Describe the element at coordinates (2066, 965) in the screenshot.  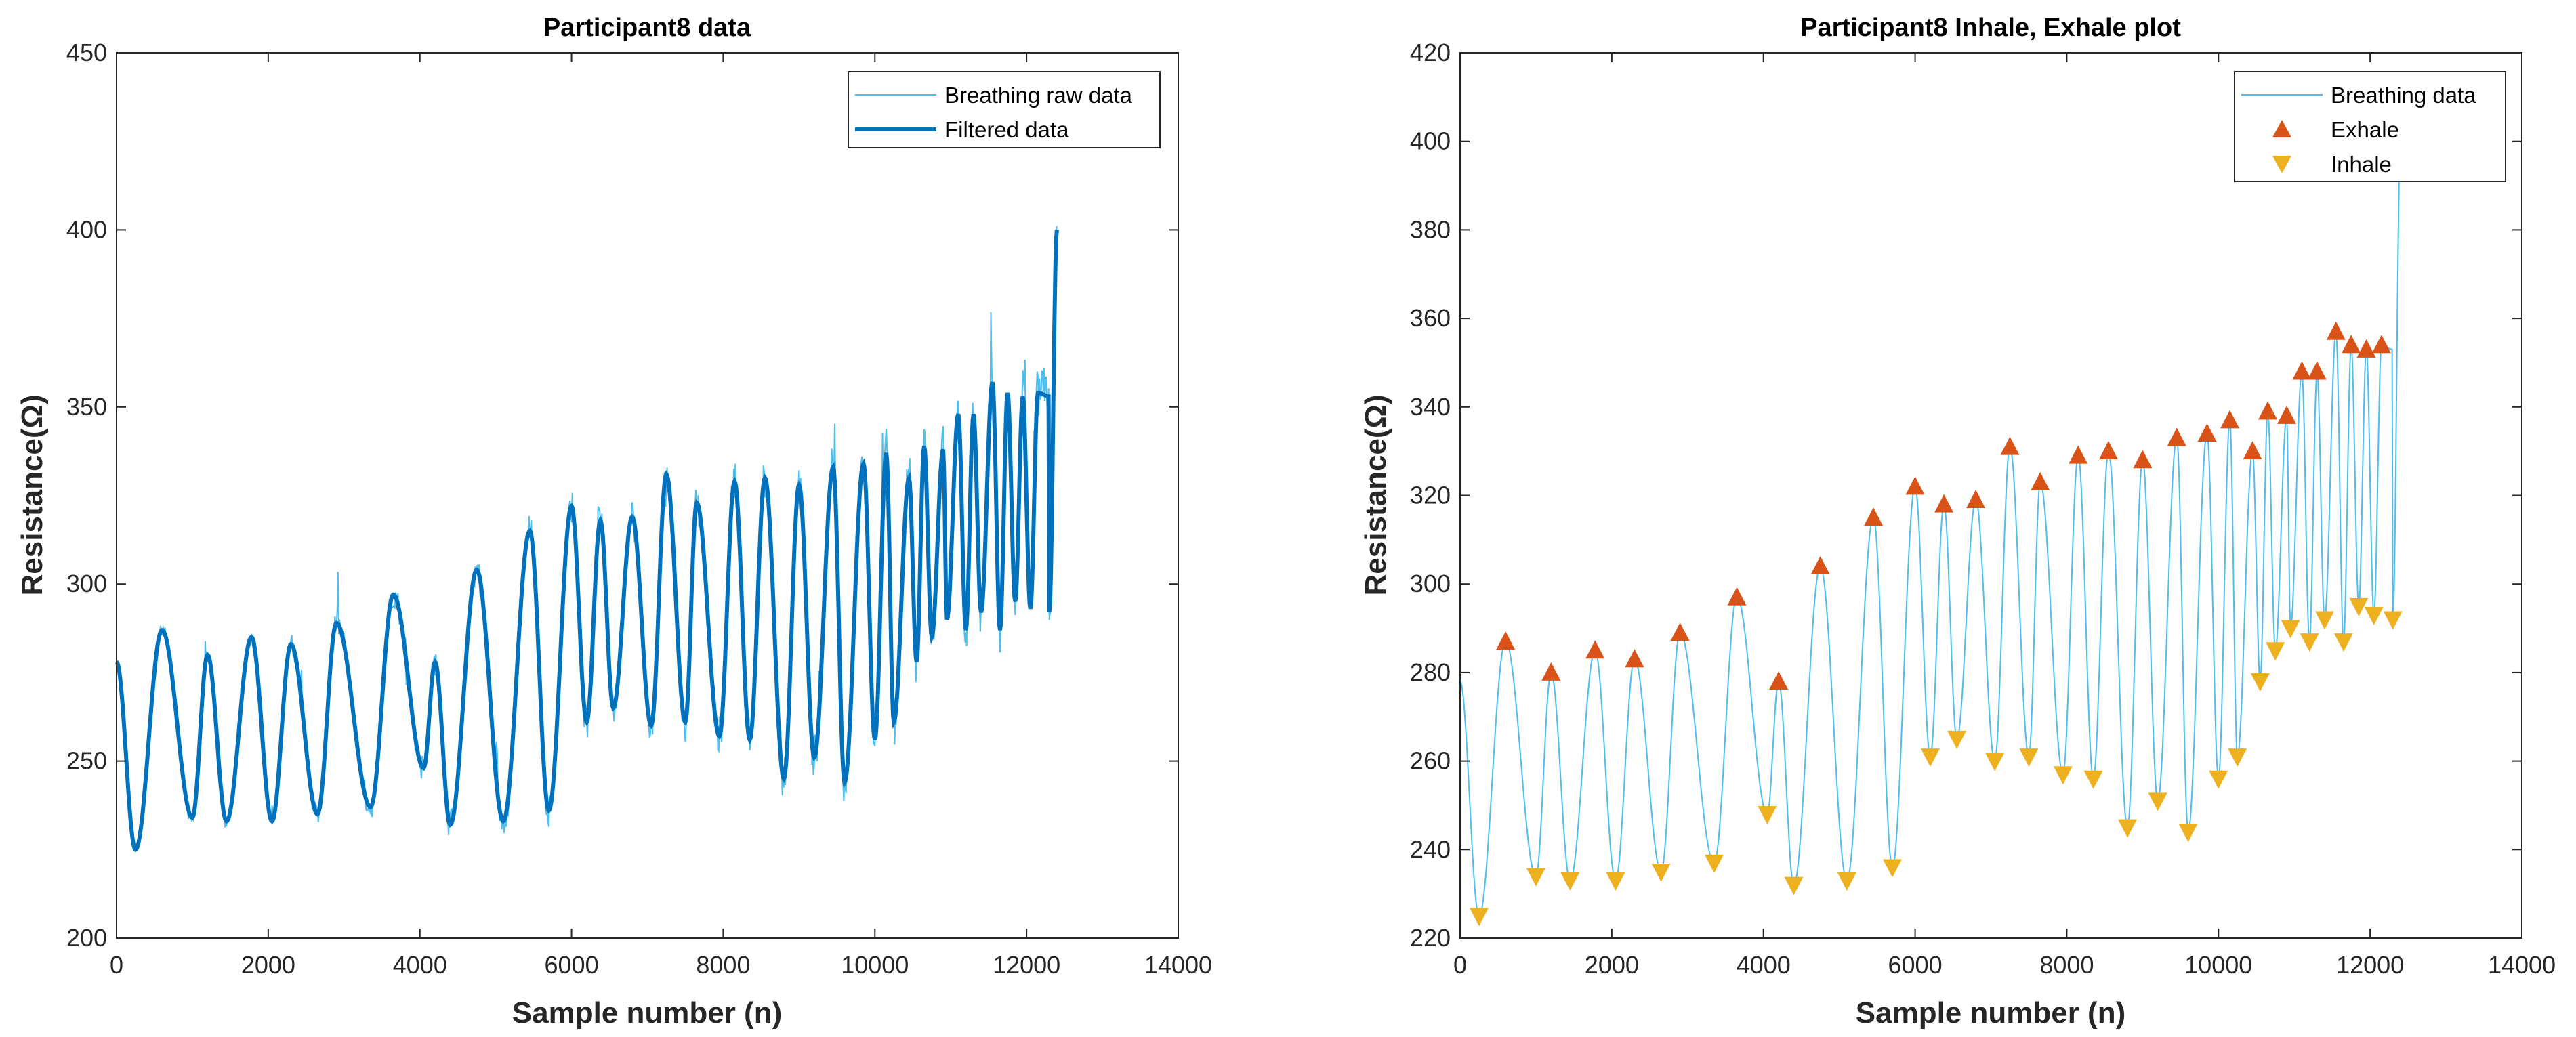
I see `right-xtick-label: 8000` at that location.